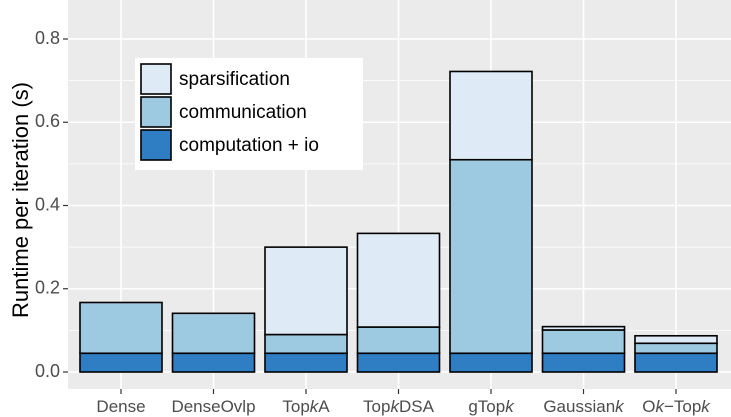 This screenshot has height=417, width=731. What do you see at coordinates (584, 406) in the screenshot?
I see `x-tick-label: Gaussiank` at bounding box center [584, 406].